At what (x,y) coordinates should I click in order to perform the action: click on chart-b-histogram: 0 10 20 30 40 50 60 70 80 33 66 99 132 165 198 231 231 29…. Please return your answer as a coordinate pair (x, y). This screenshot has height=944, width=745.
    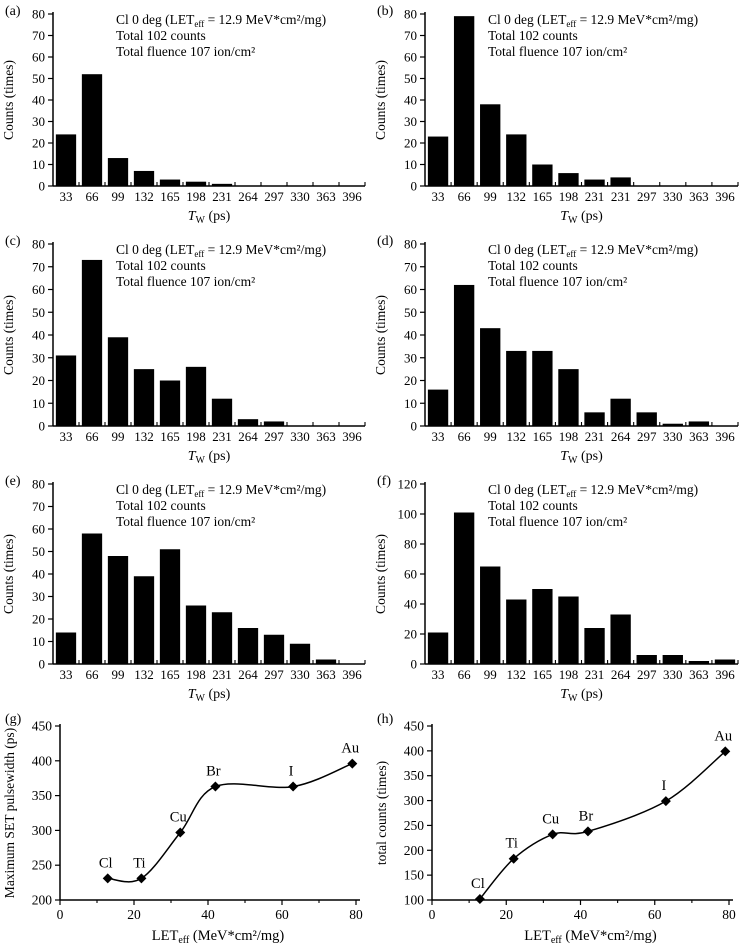
    Looking at the image, I should click on (556, 116).